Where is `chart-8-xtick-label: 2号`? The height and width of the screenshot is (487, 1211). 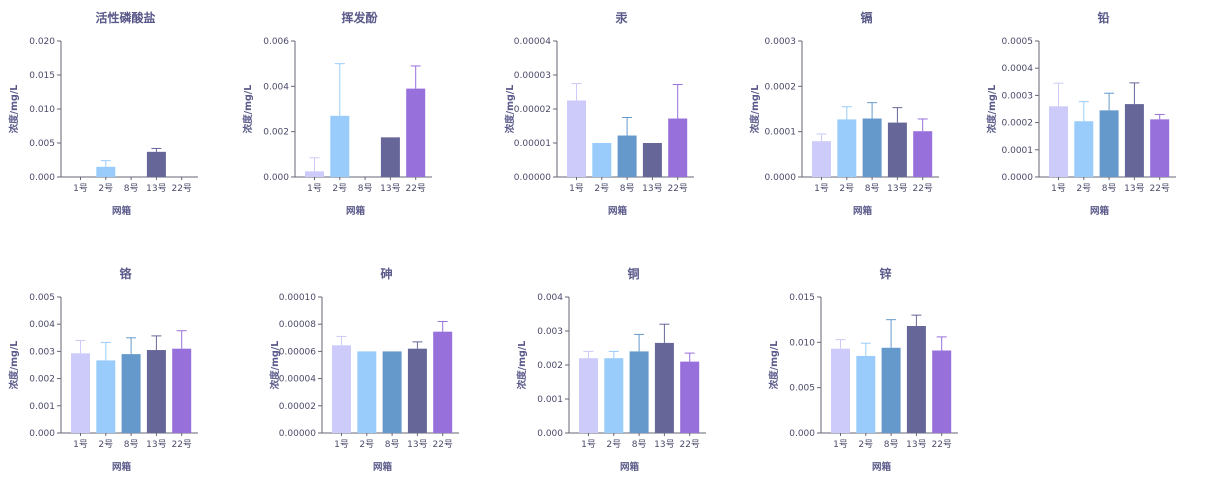 chart-8-xtick-label: 2号 is located at coordinates (613, 444).